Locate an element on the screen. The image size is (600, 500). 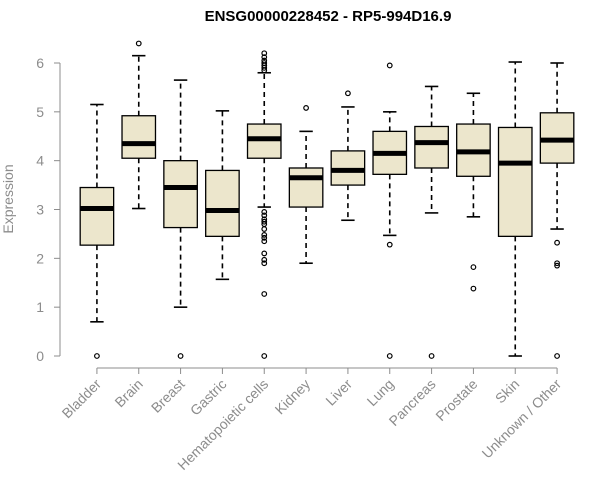
box-skin is located at coordinates (515, 209).